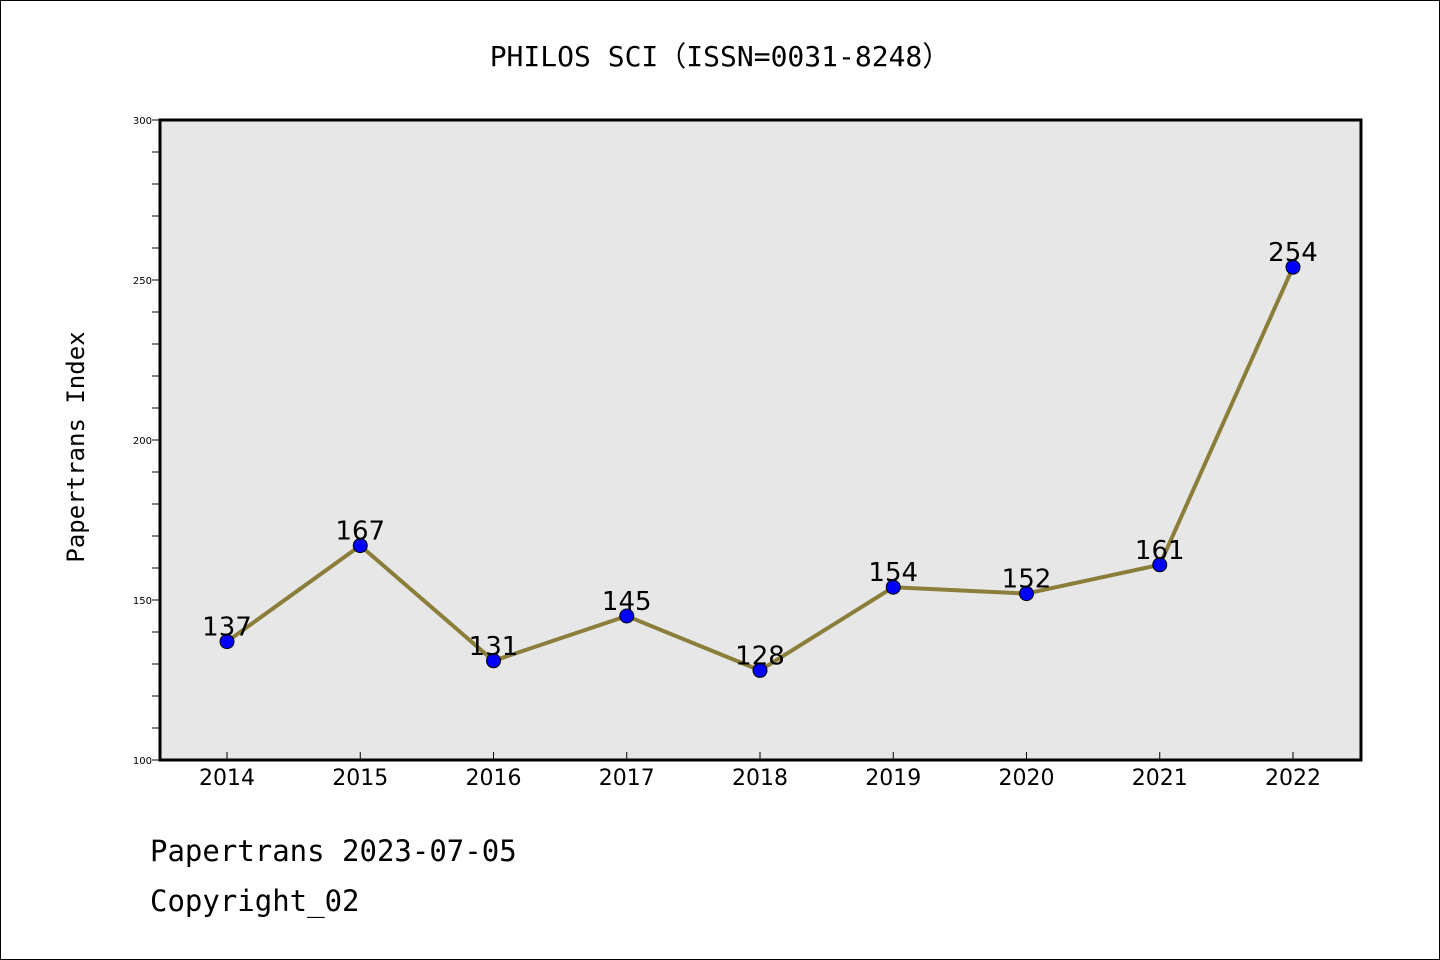 Image resolution: width=1440 pixels, height=960 pixels. I want to click on data-label: 137, so click(227, 628).